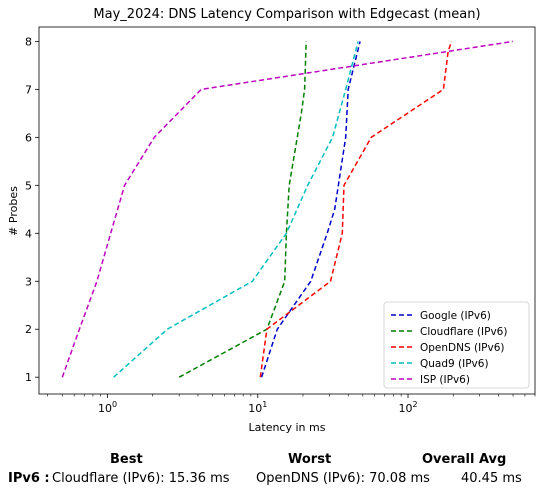 Image resolution: width=542 pixels, height=496 pixels. Describe the element at coordinates (257, 407) in the screenshot. I see `x-tick-label: 10¹` at that location.